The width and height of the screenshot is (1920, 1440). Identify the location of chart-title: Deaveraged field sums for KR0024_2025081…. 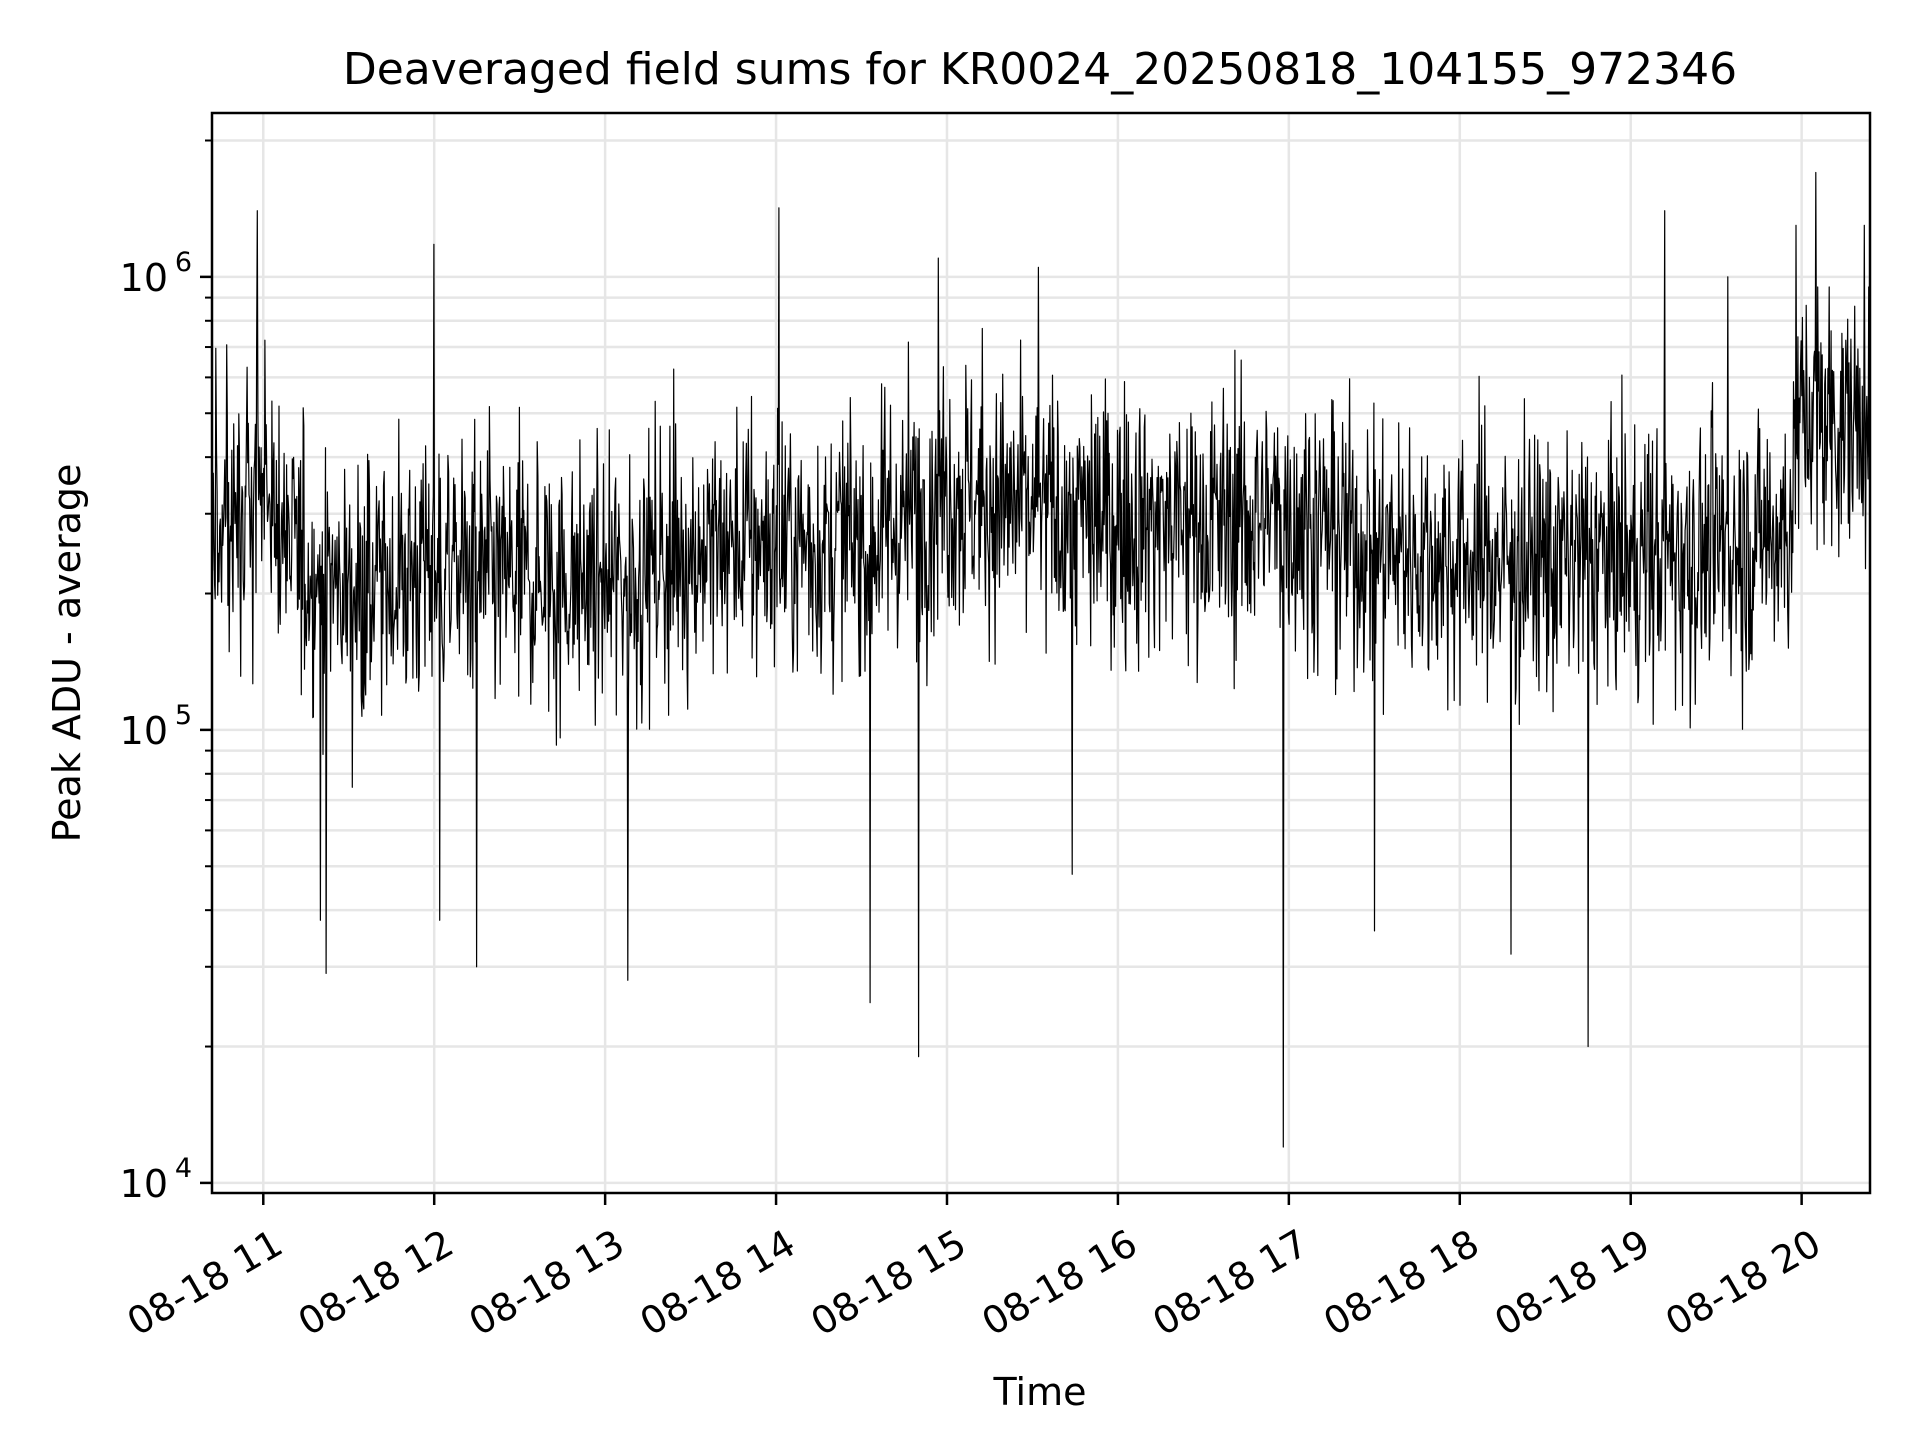
(1040, 69).